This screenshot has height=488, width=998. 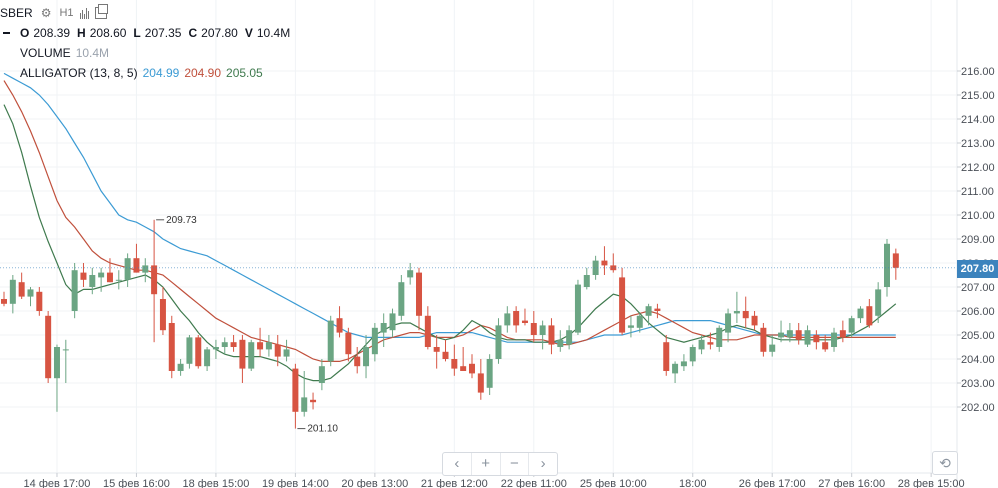 I want to click on ohlc-volume-key: V, so click(x=248, y=33).